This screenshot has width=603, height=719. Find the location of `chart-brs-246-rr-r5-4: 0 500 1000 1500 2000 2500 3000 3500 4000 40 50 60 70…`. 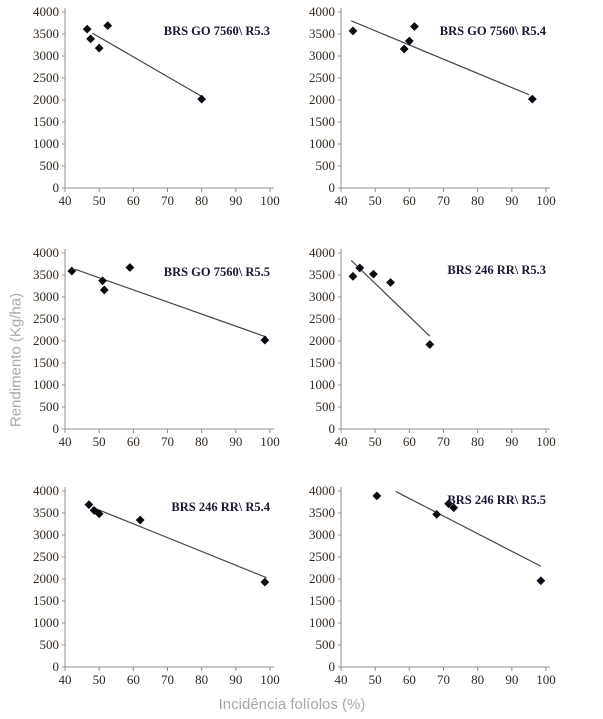

chart-brs-246-rr-r5-4: 0 500 1000 1500 2000 2500 3000 3500 4000 40 50 60 70… is located at coordinates (150, 588).